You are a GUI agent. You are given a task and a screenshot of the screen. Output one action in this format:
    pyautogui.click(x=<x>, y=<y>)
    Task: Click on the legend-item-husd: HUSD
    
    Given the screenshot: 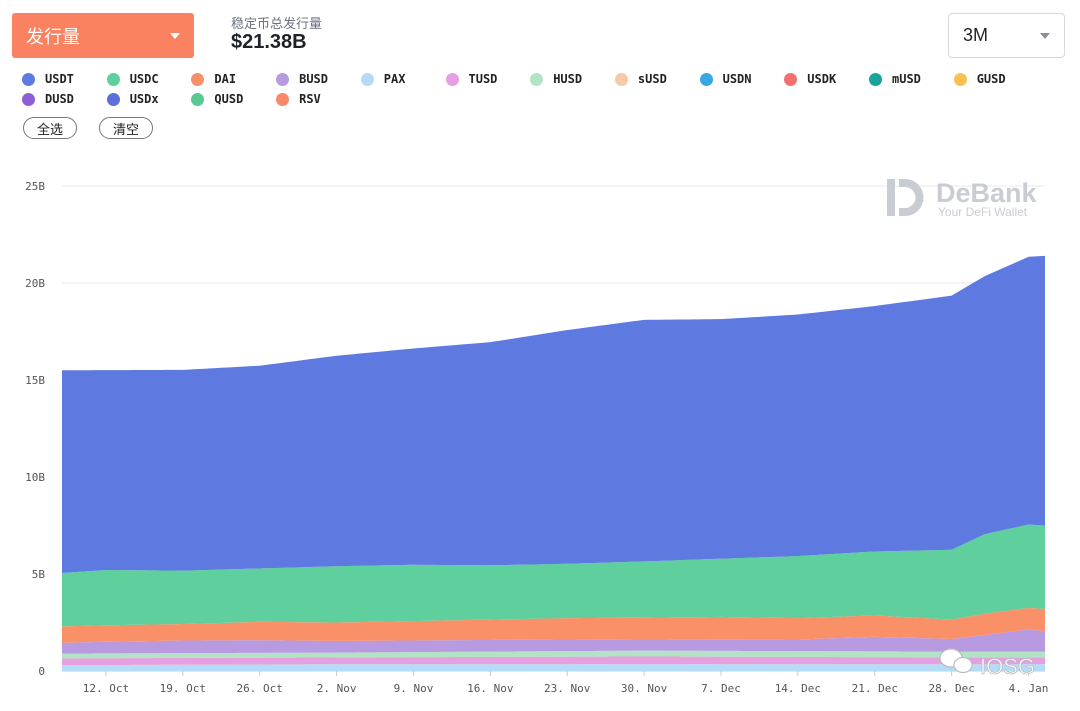 What is the action you would take?
    pyautogui.click(x=556, y=79)
    